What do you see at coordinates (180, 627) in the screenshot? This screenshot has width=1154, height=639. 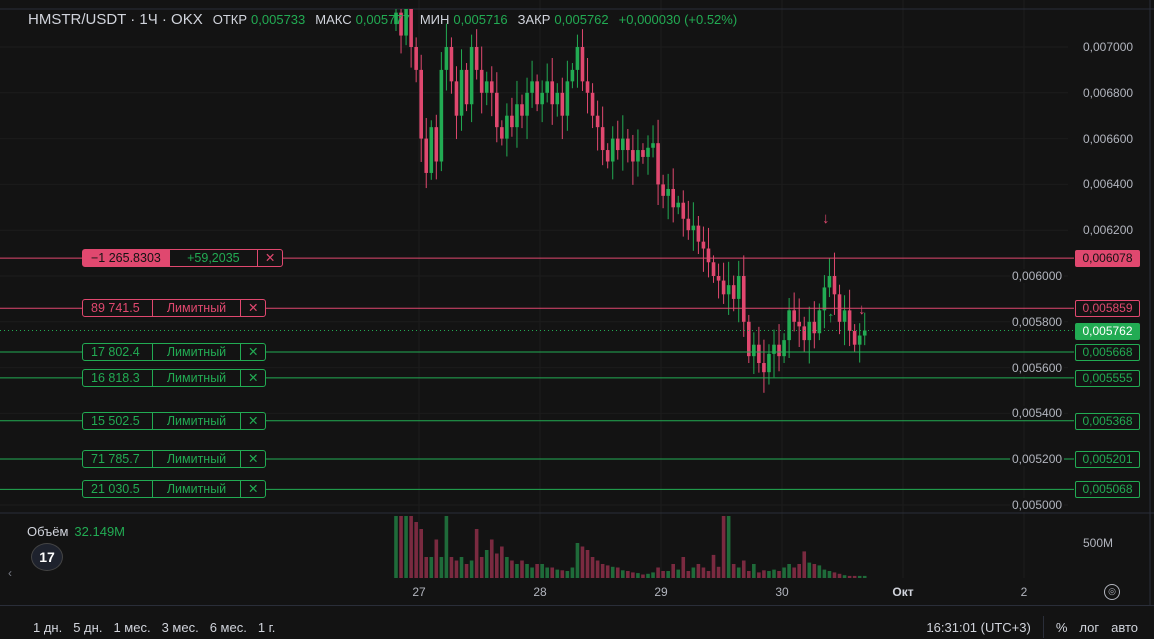 I see `range-button: 3 мес.` at bounding box center [180, 627].